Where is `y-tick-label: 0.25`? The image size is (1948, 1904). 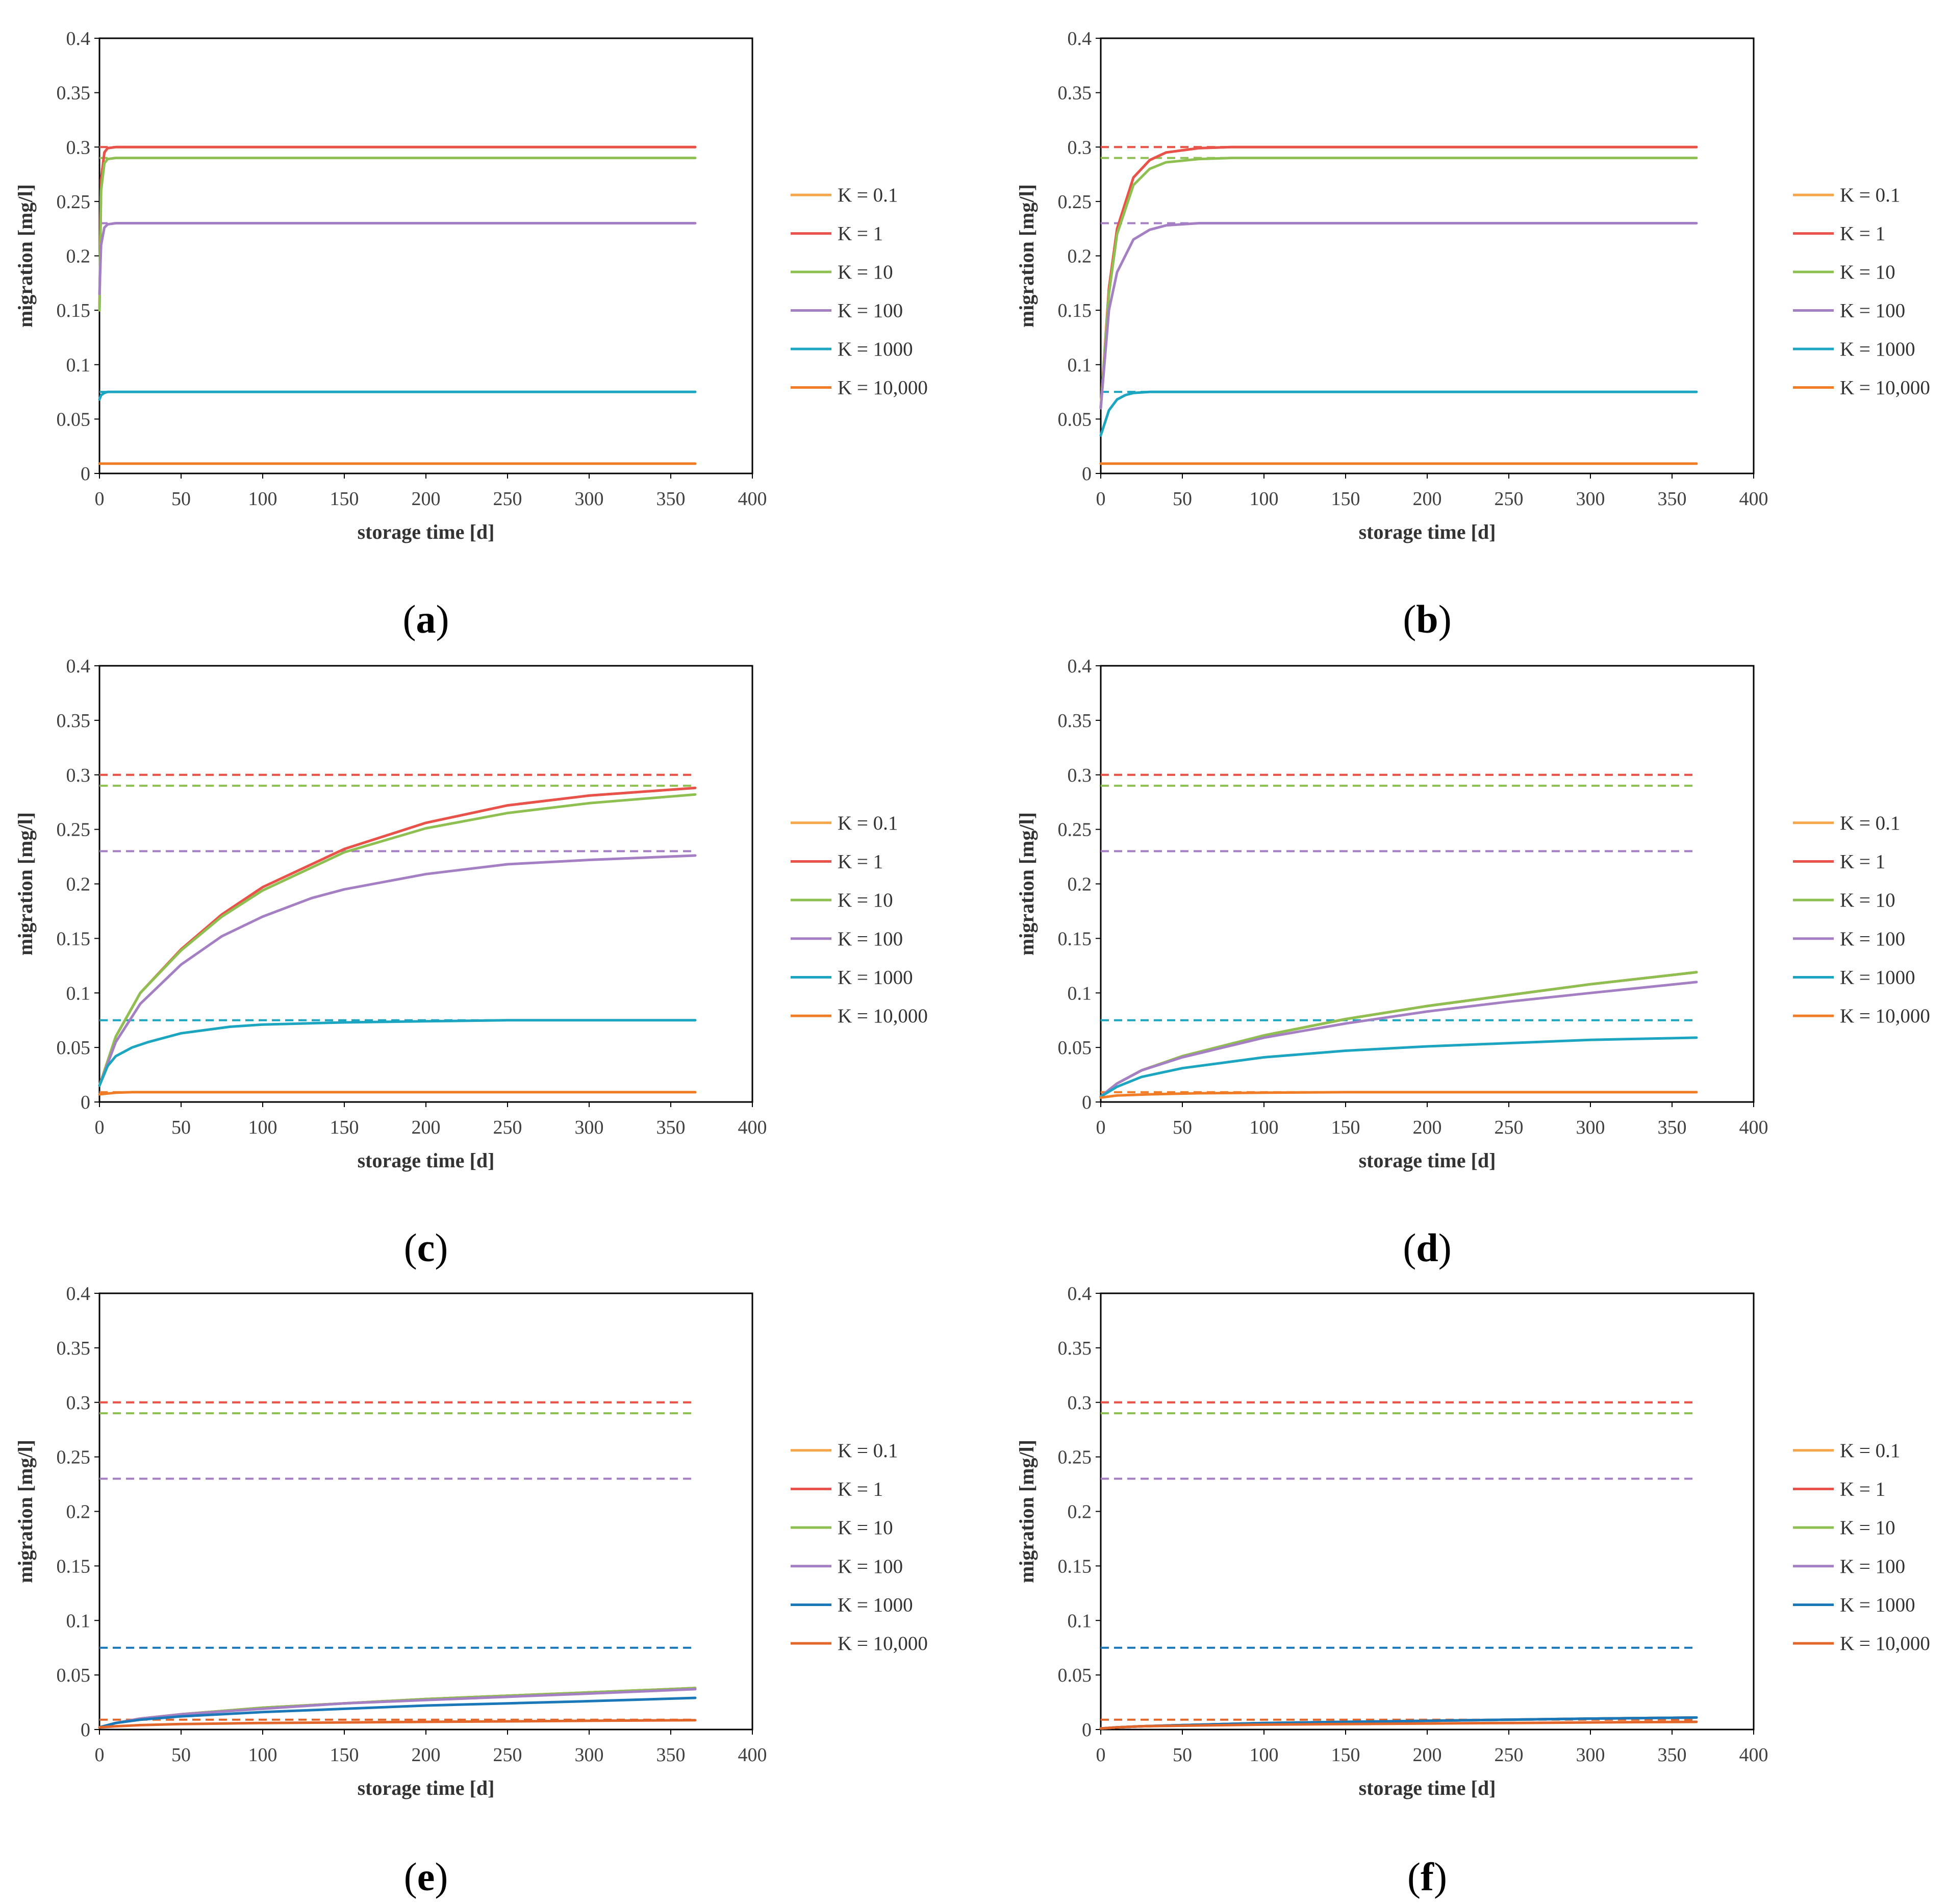
y-tick-label: 0.25 is located at coordinates (1075, 1458).